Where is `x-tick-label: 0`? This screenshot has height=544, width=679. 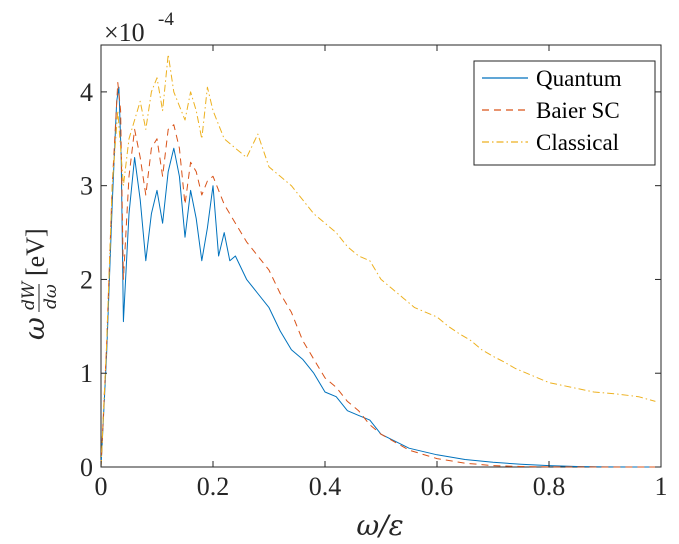
x-tick-label: 0 is located at coordinates (101, 486).